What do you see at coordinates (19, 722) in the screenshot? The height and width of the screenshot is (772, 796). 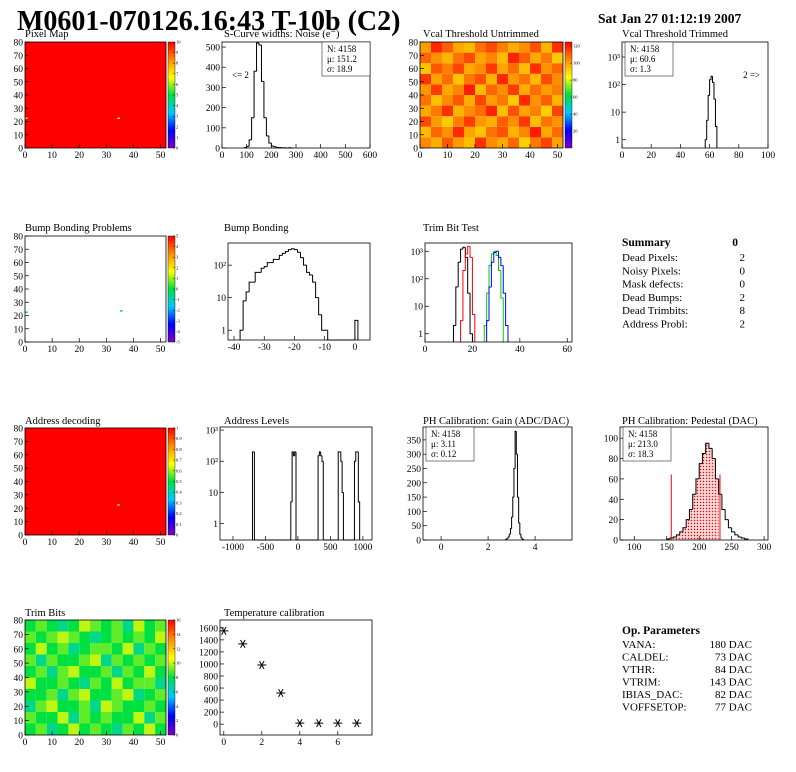 I see `y-tick-label: 10` at bounding box center [19, 722].